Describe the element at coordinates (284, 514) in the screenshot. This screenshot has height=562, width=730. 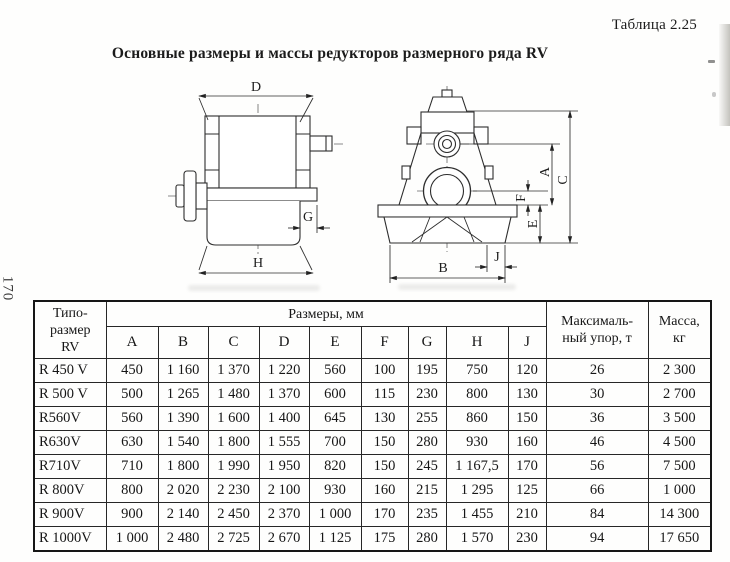
I see `value-cell: 2 370` at that location.